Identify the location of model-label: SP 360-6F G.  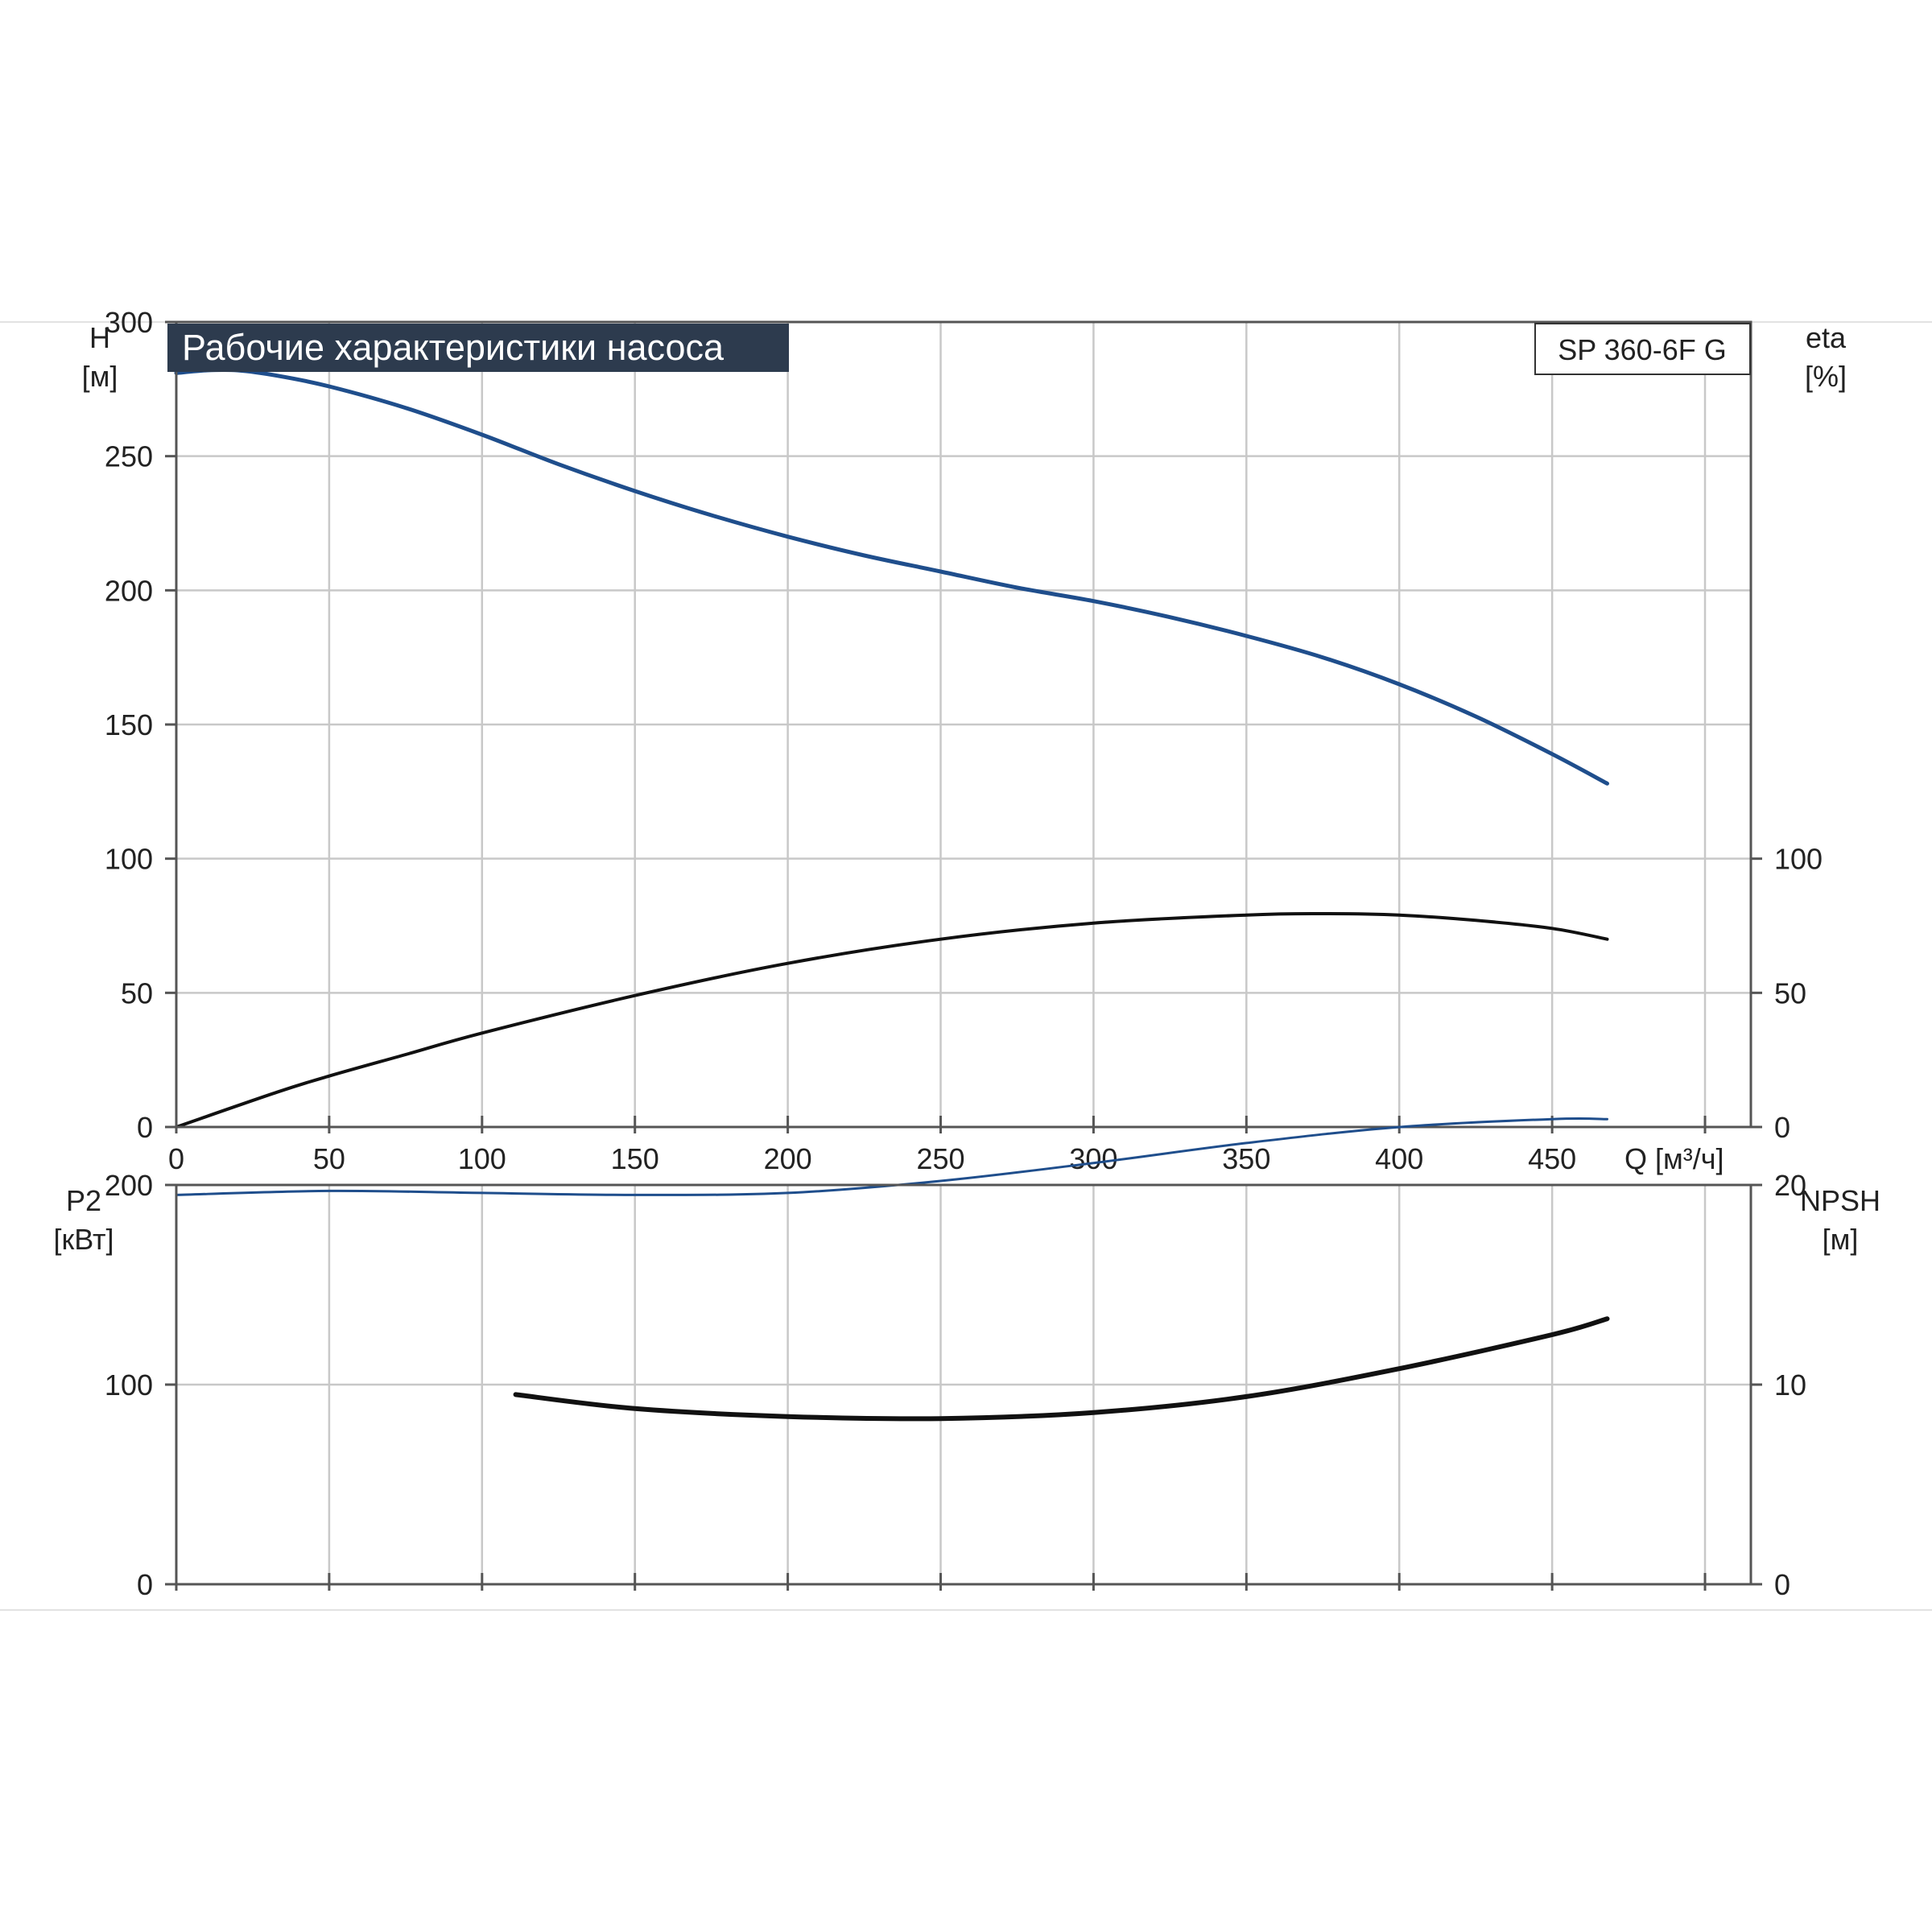
(1642, 349).